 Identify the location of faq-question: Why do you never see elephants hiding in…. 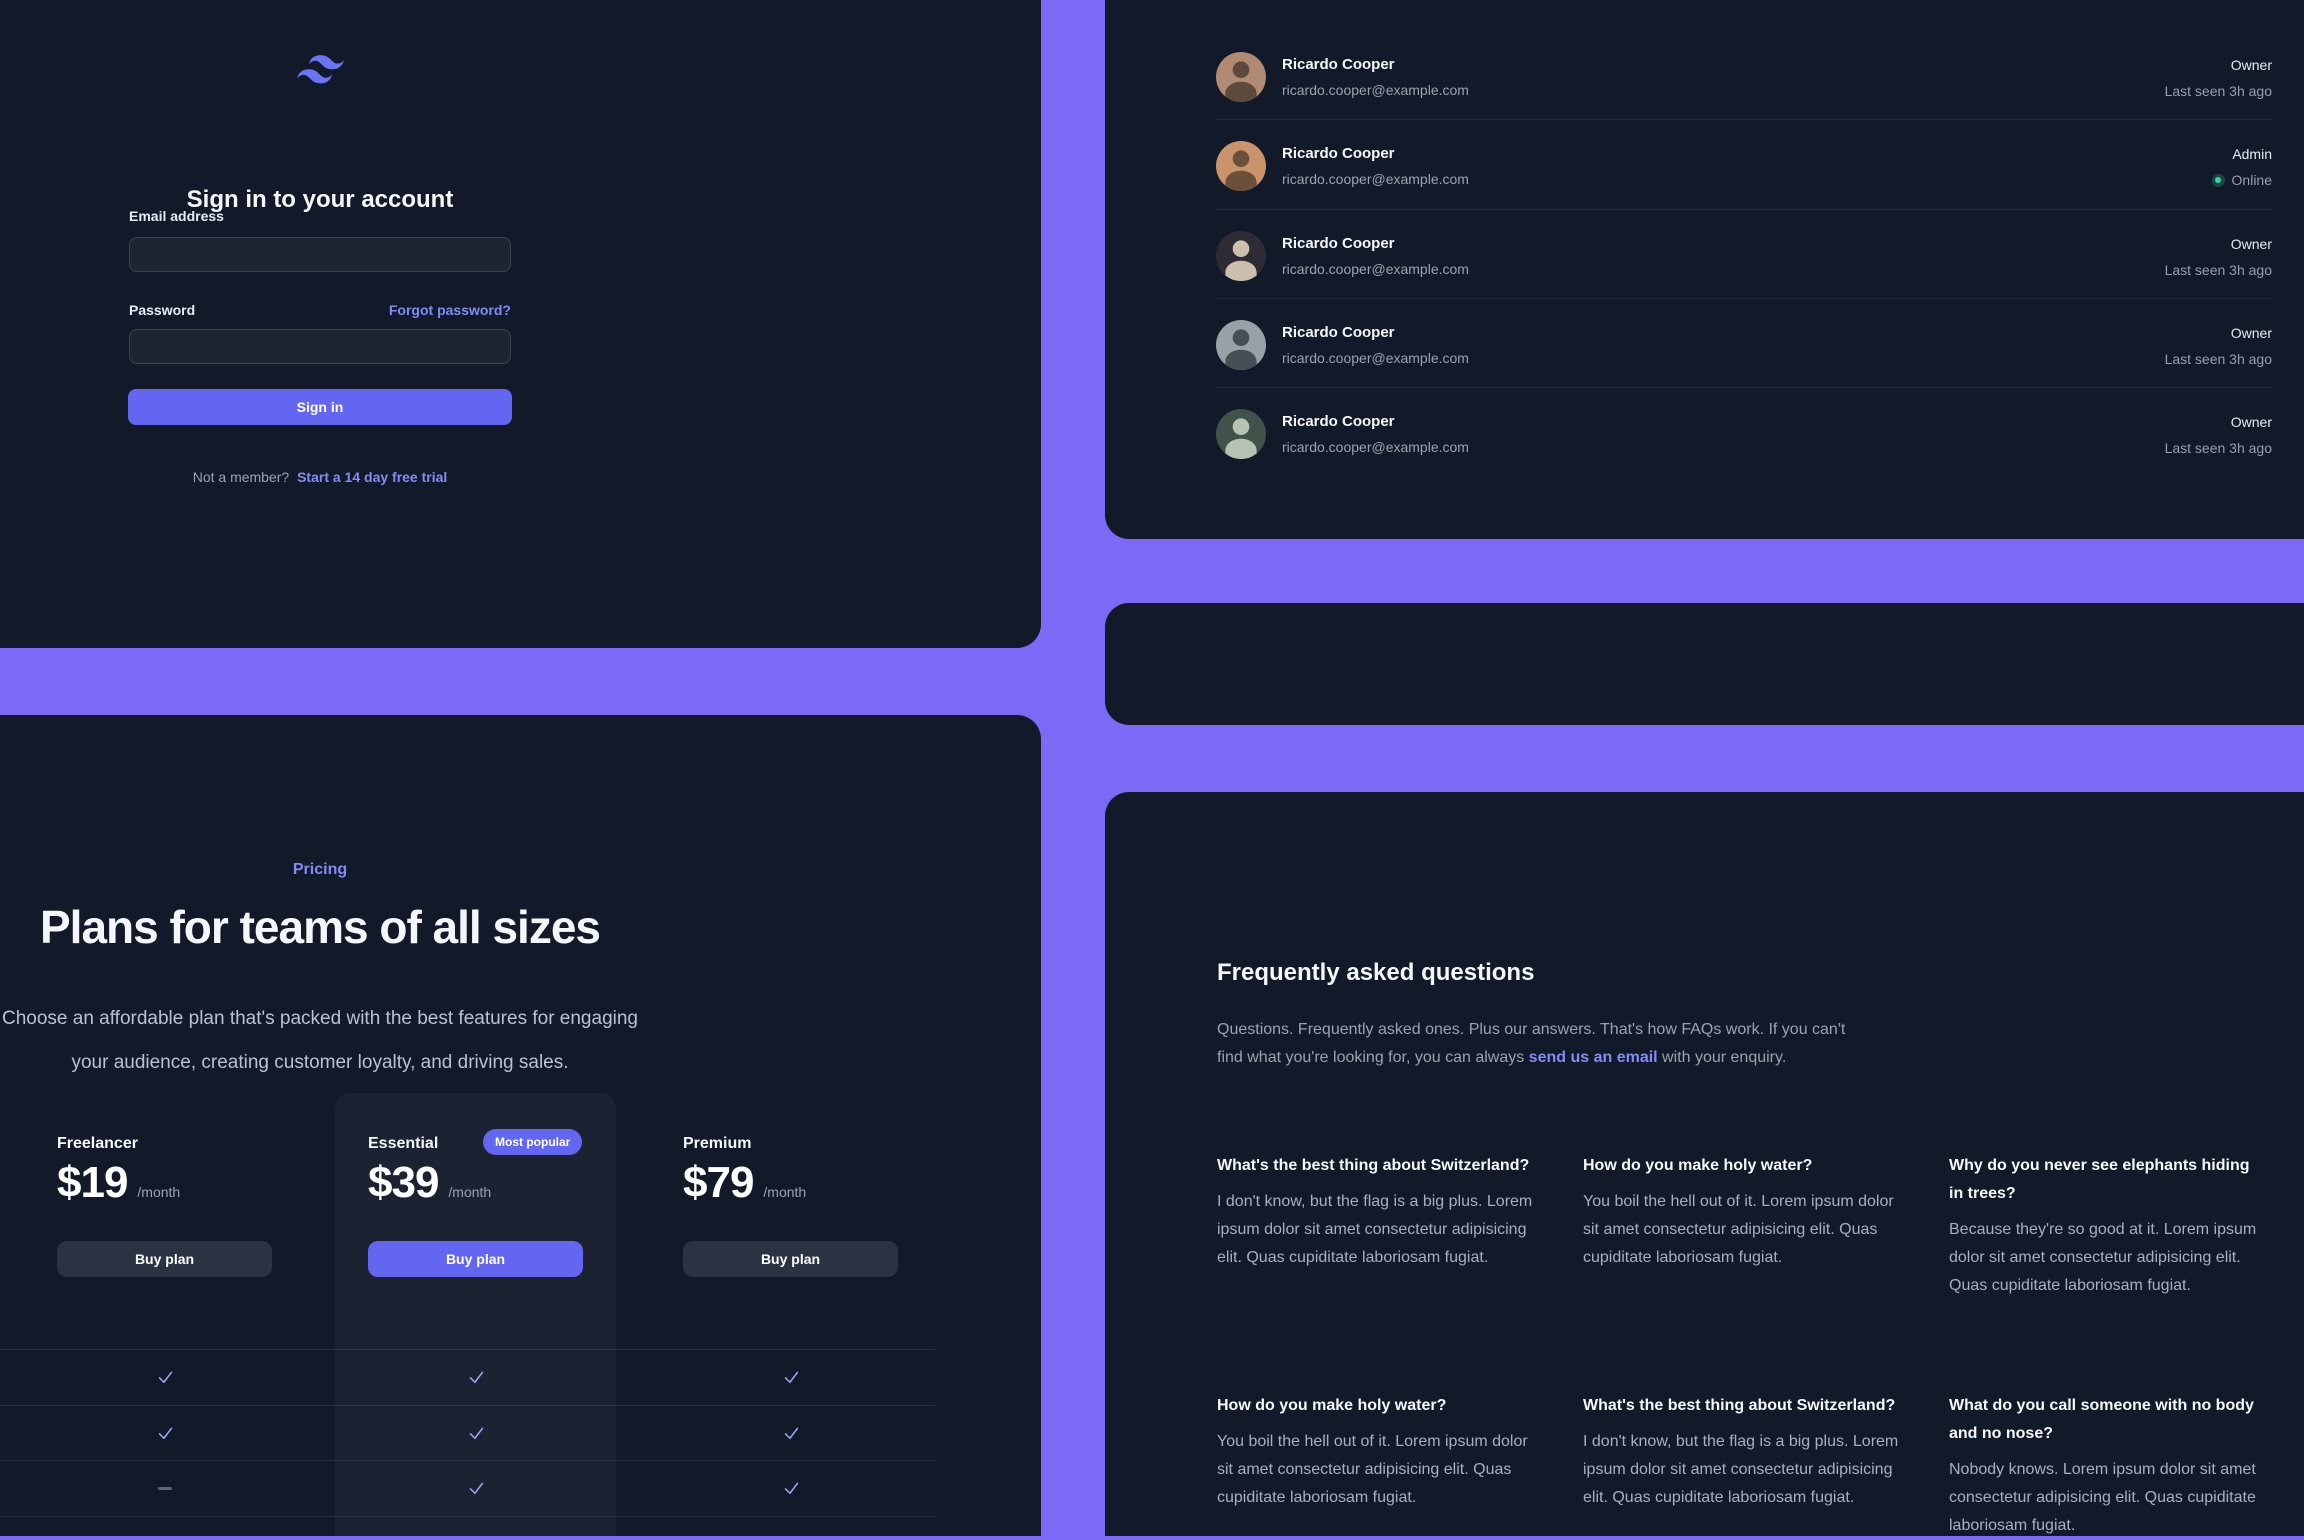
(2099, 1179).